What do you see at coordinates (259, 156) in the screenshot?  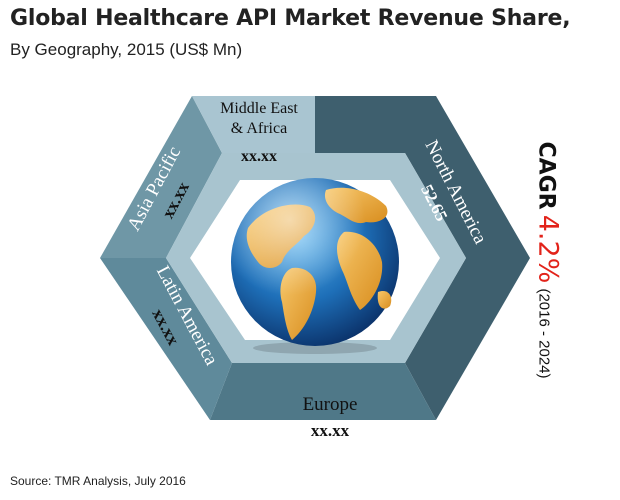 I see `value-middle-east-africa: xx.xx` at bounding box center [259, 156].